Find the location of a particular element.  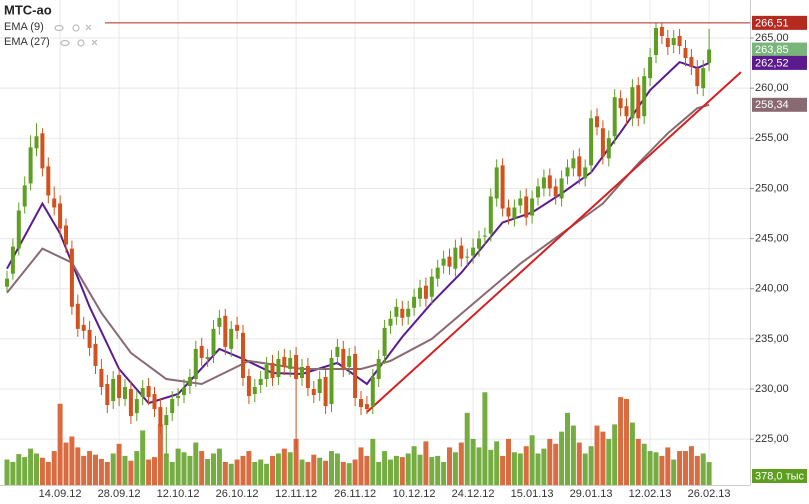

legend-label: EMA (9) is located at coordinates (24, 27).